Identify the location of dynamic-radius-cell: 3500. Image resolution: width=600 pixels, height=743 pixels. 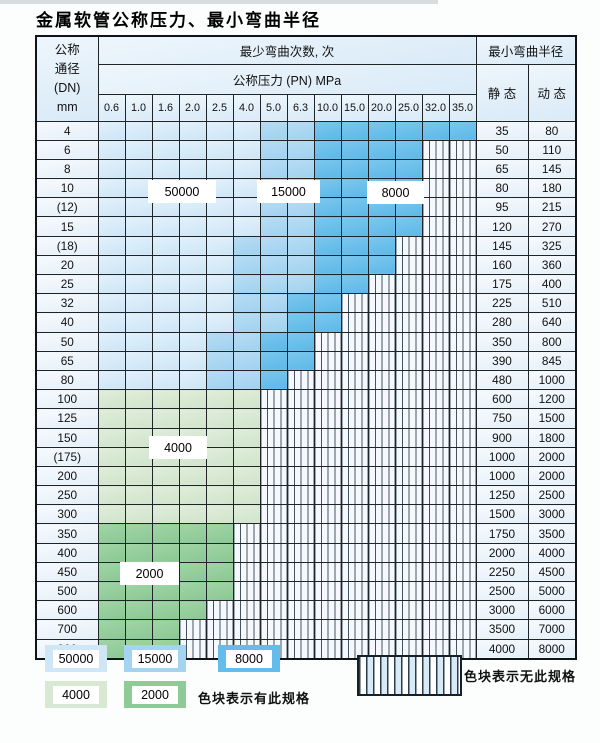
(552, 533).